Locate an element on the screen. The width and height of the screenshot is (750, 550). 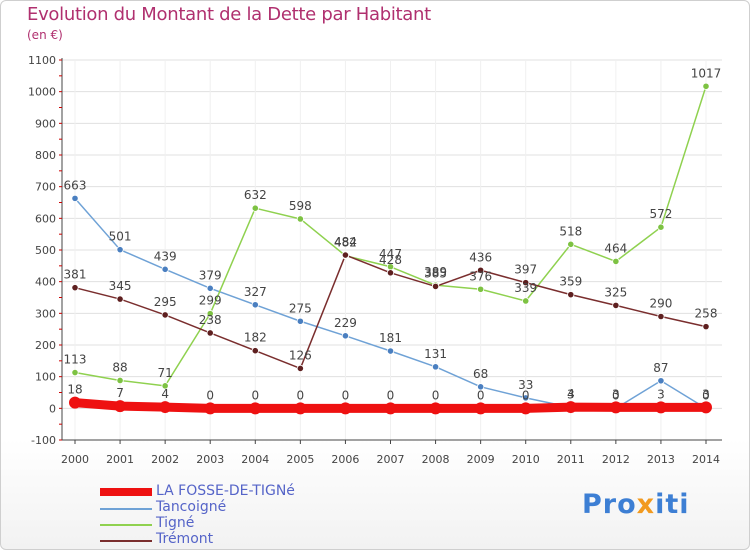
legend-label: LA FOSSE-DE-TIGNé is located at coordinates (225, 491).